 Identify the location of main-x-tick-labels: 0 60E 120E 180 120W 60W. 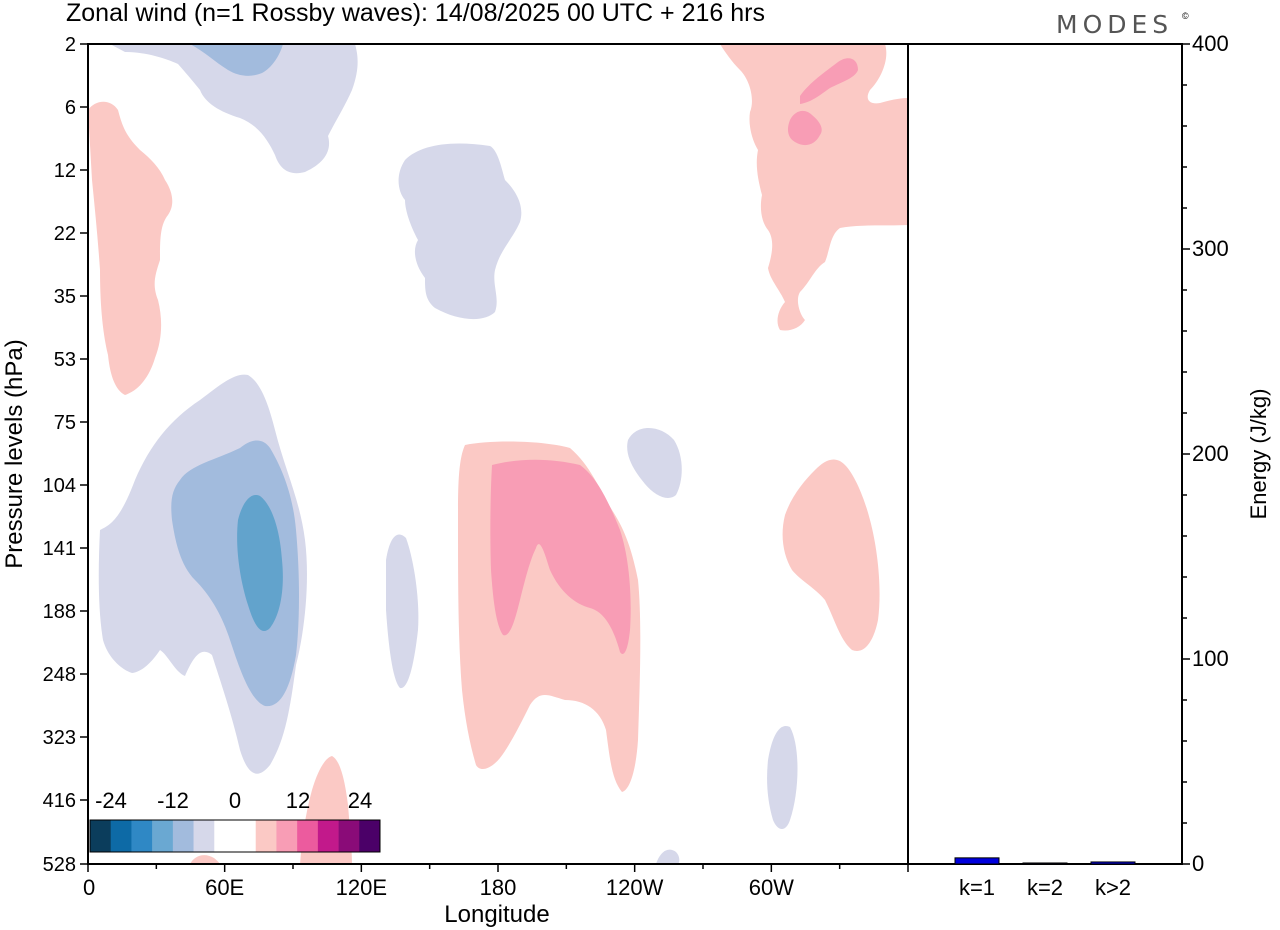
(438, 887).